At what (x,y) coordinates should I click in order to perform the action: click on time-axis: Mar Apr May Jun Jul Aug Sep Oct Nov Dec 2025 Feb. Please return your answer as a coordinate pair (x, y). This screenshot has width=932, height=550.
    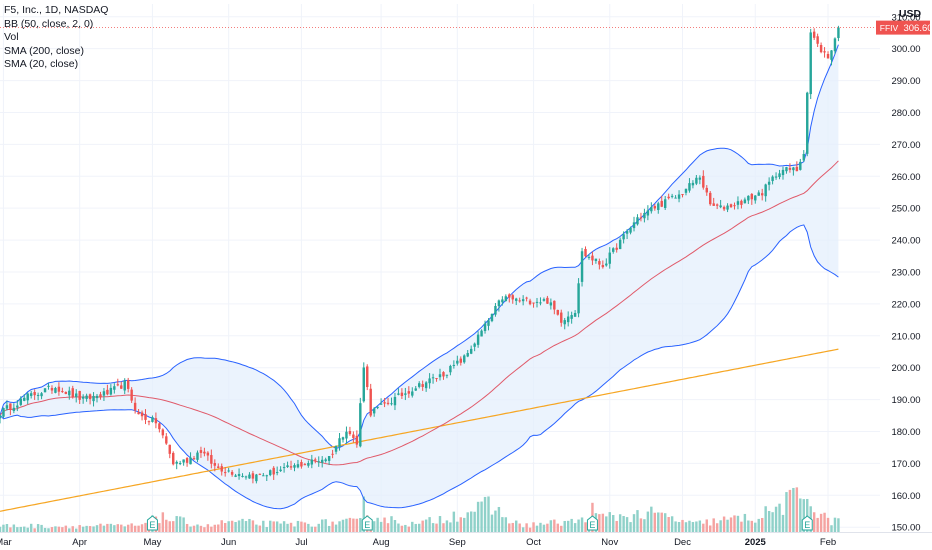
    Looking at the image, I should click on (466, 540).